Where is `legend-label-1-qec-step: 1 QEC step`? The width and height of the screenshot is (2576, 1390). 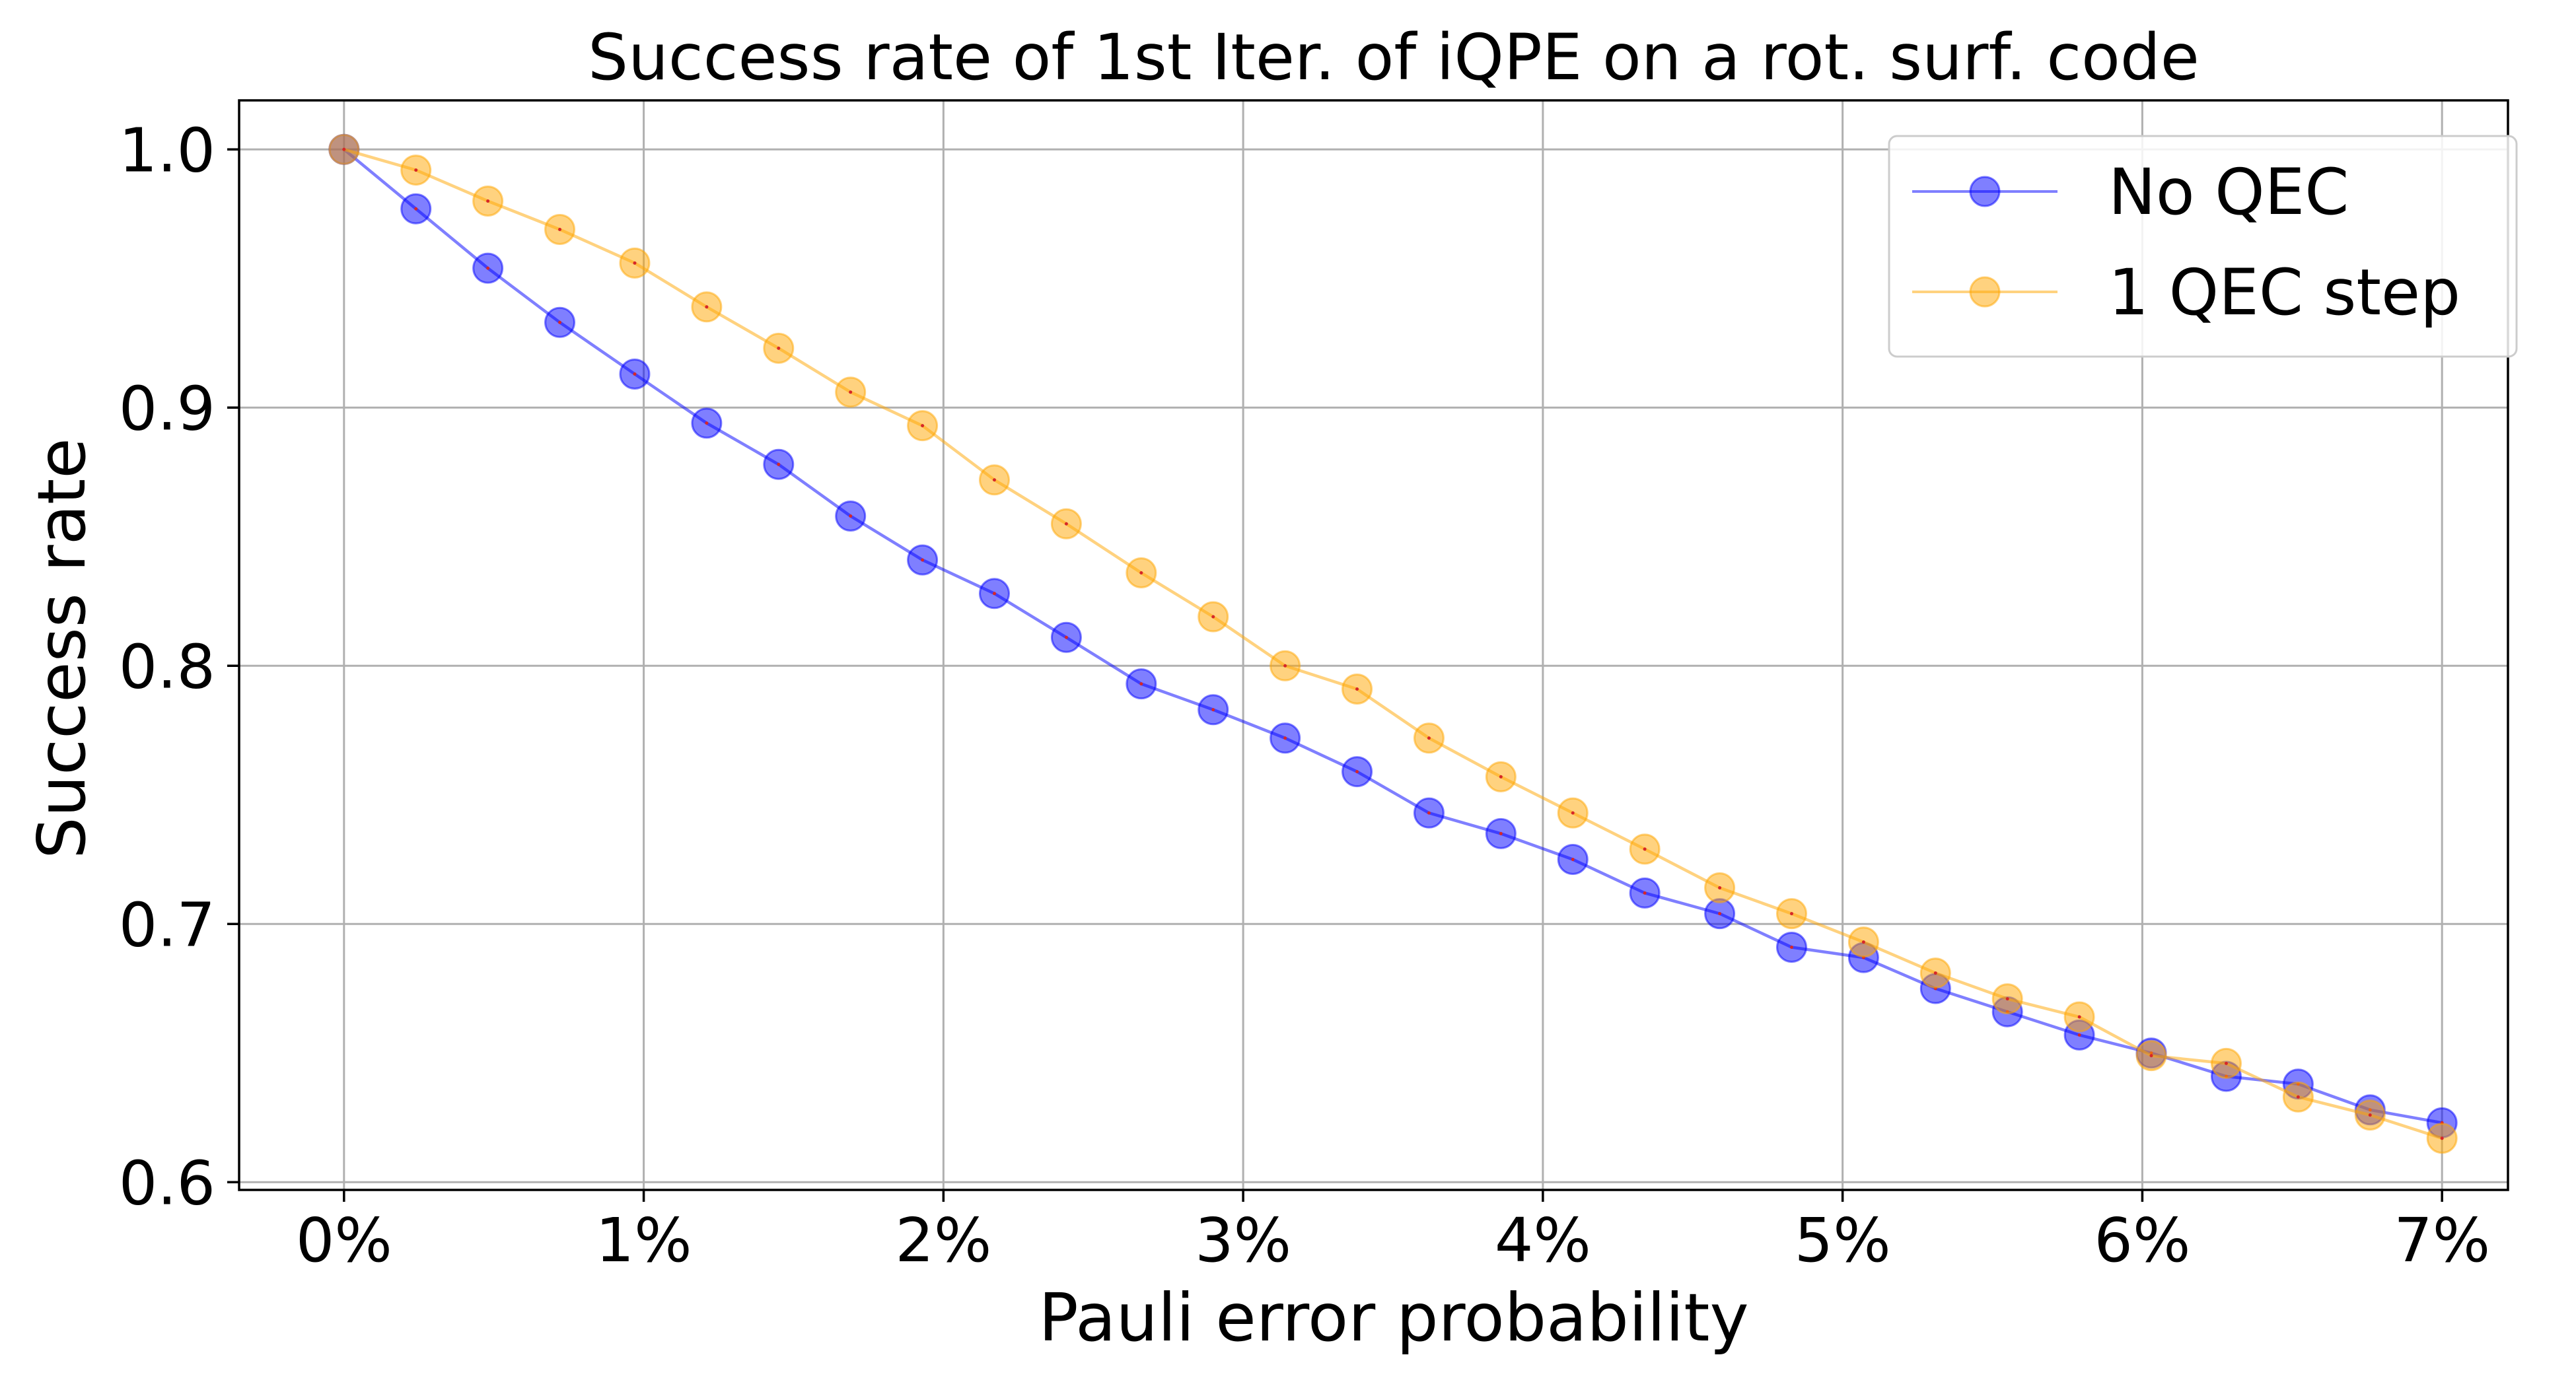 legend-label-1-qec-step: 1 QEC step is located at coordinates (2284, 293).